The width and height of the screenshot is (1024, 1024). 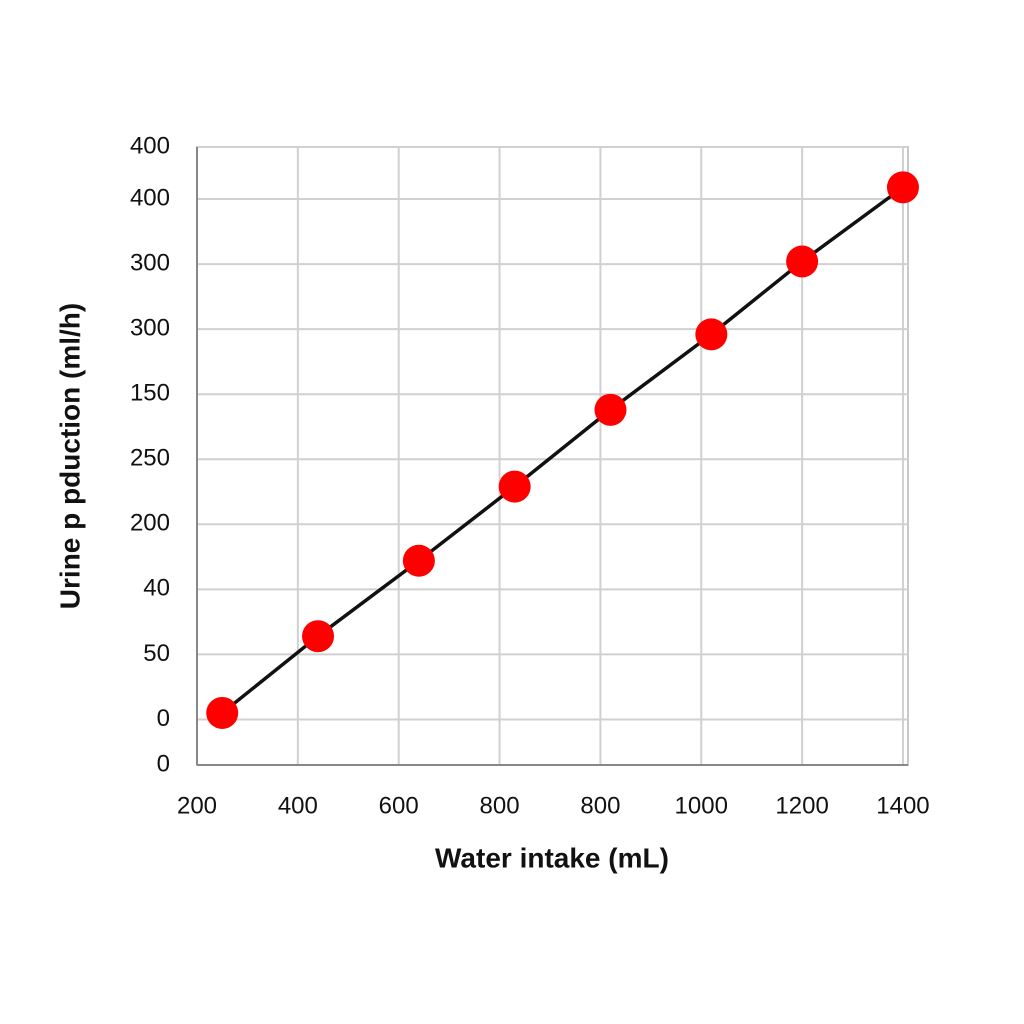 What do you see at coordinates (701, 805) in the screenshot?
I see `x-tick-label: 1000` at bounding box center [701, 805].